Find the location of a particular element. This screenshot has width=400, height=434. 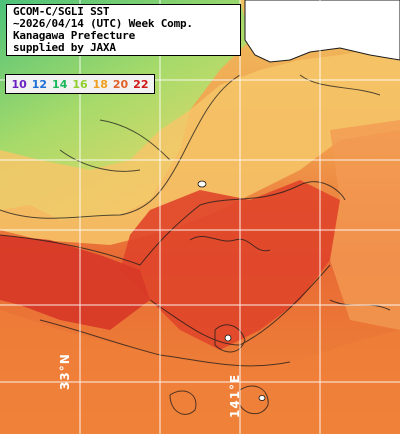

island-oshima is located at coordinates (202, 184).